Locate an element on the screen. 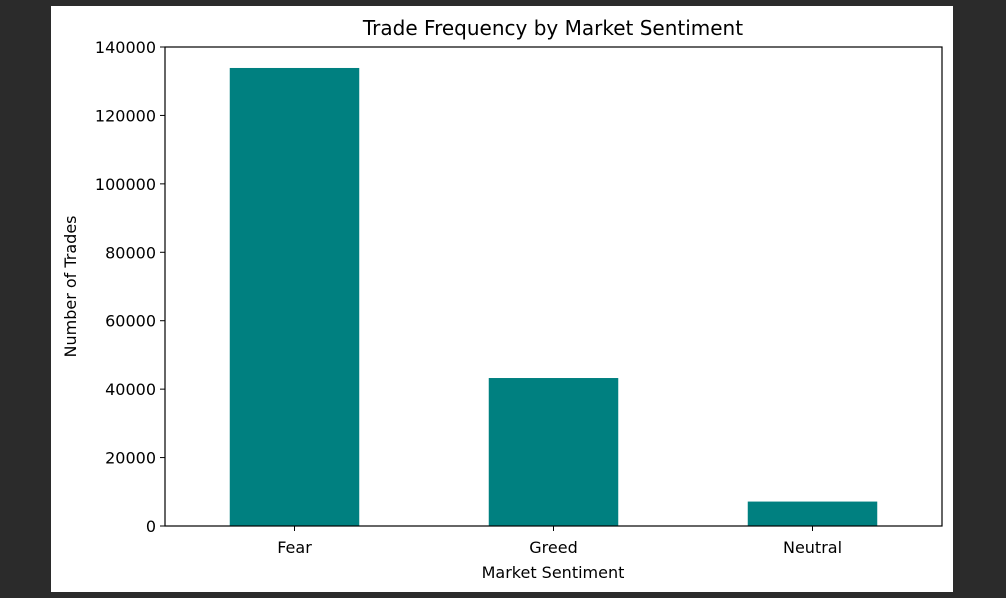  bar-greed is located at coordinates (553, 452).